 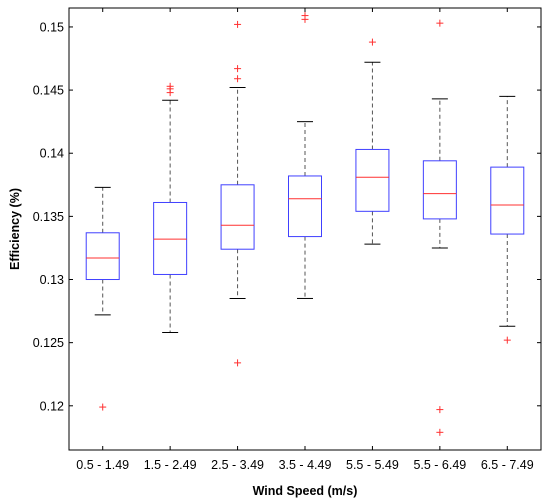 I want to click on x-tick-label: 5.5 - 6.49, so click(x=439, y=465).